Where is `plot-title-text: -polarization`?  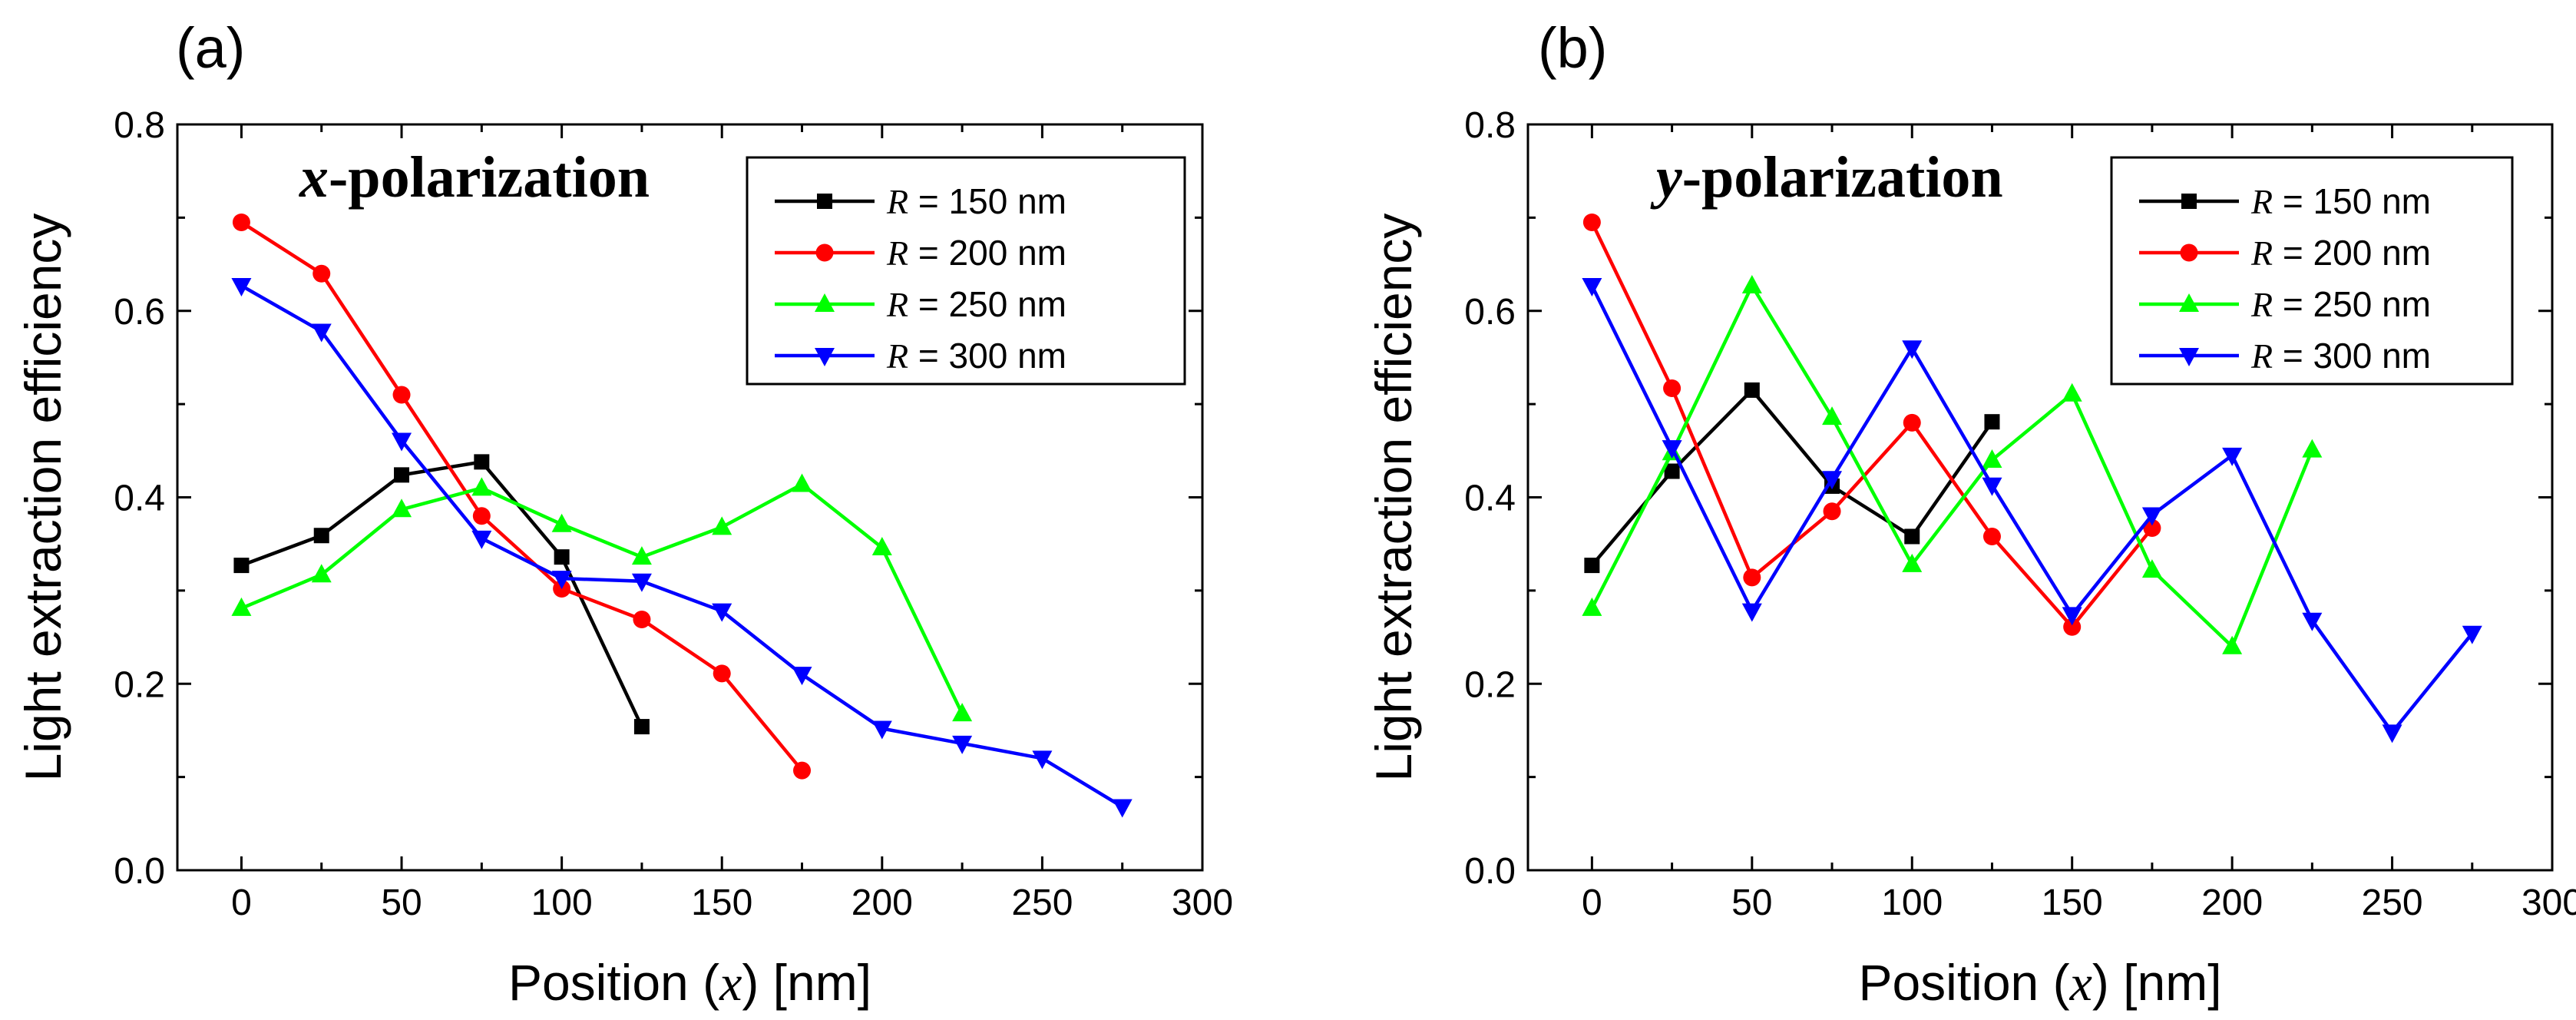 plot-title-text: -polarization is located at coordinates (490, 177).